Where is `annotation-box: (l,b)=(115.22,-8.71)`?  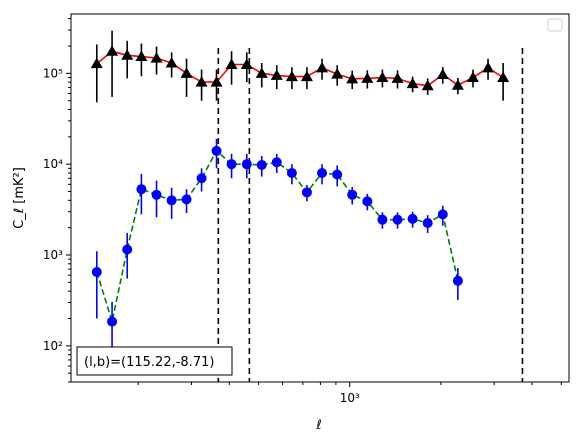
annotation-box: (l,b)=(115.22,-8.71) is located at coordinates (154, 361).